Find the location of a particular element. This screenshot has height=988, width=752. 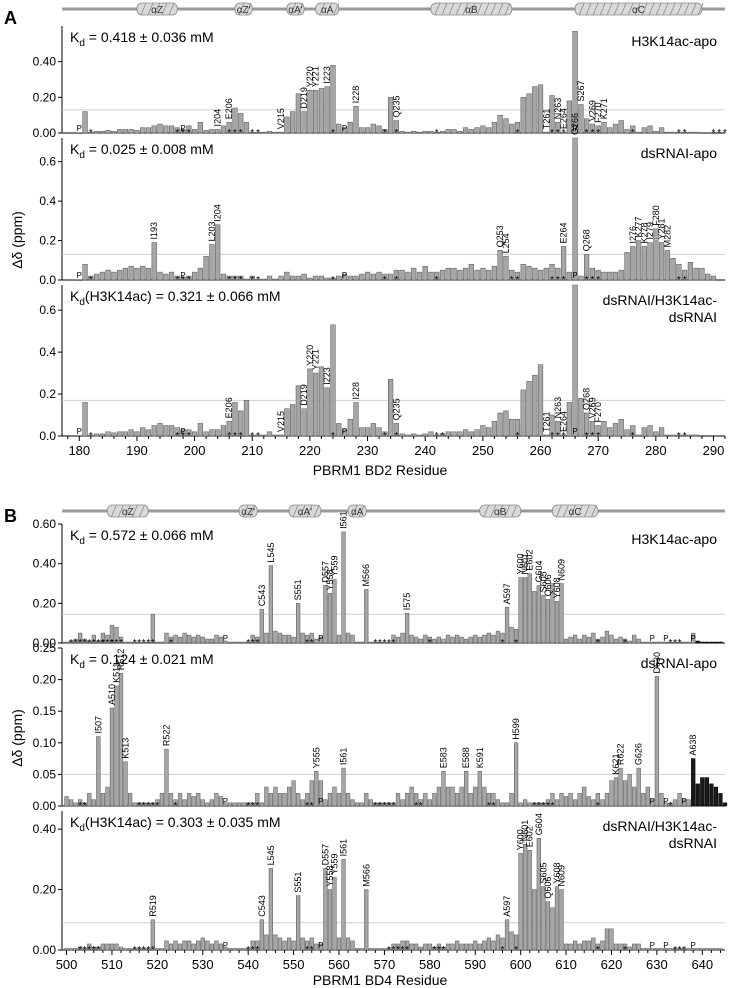

residue-label: C543 is located at coordinates (262, 906).